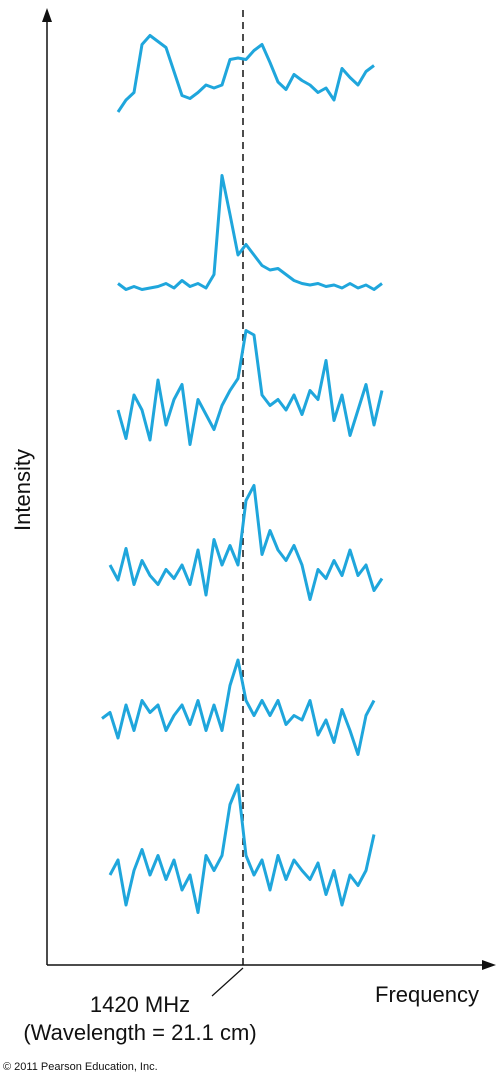 This screenshot has height=1080, width=504. I want to click on y-axis-label: Intensity, so click(22, 490).